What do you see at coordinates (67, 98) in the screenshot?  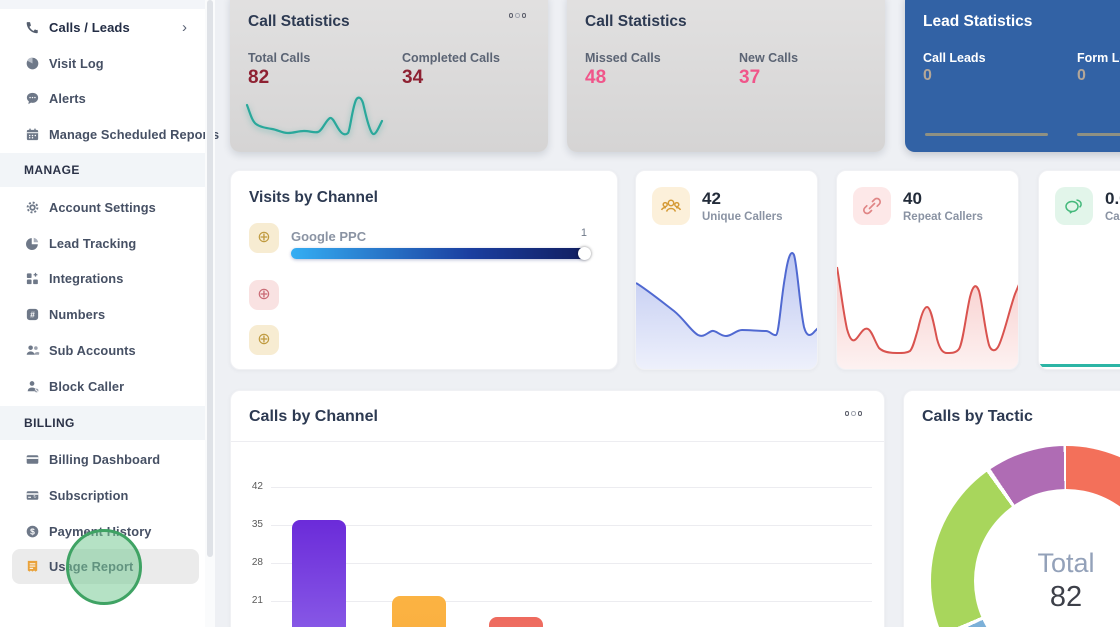 I see `sidebar-item-label: Alerts` at bounding box center [67, 98].